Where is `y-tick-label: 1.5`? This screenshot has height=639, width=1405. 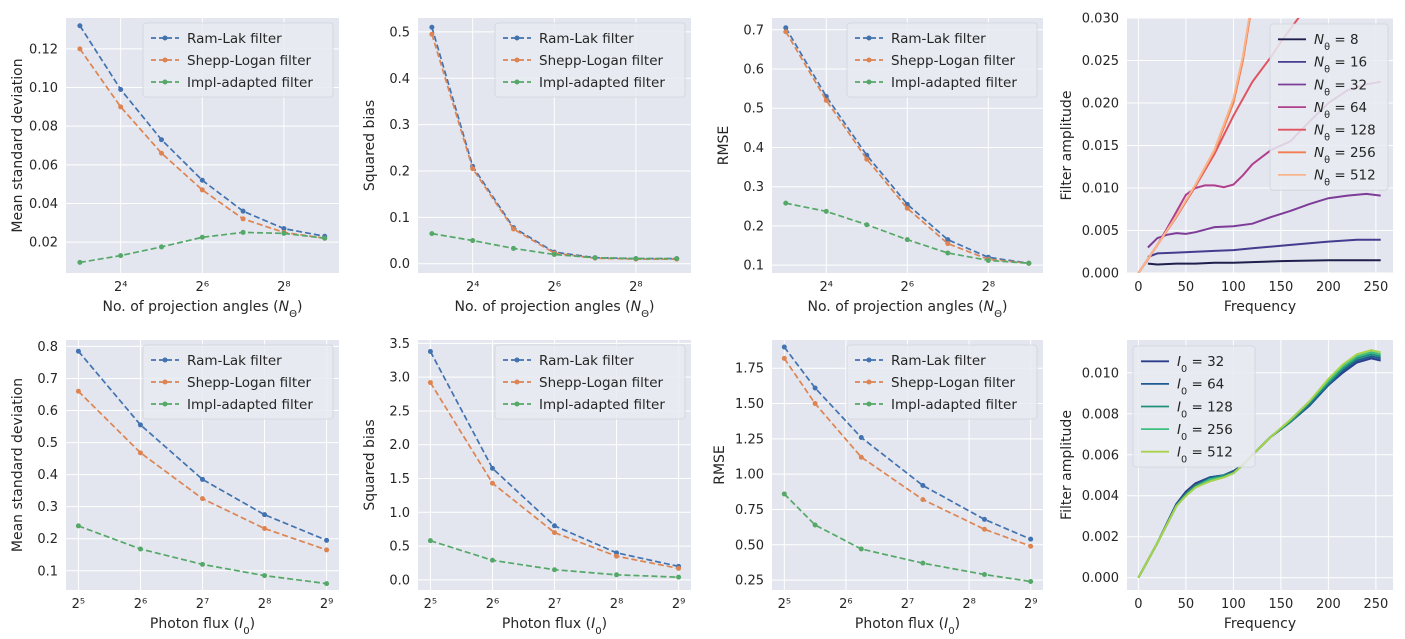 y-tick-label: 1.5 is located at coordinates (399, 479).